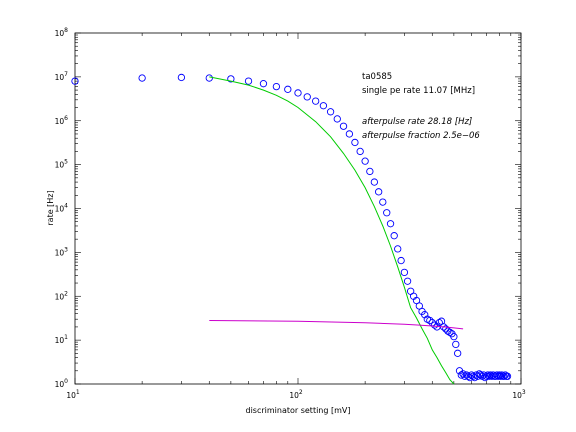 The image size is (576, 432). What do you see at coordinates (66, 118) in the screenshot?
I see `y-tick-label-exponent: 6` at bounding box center [66, 118].